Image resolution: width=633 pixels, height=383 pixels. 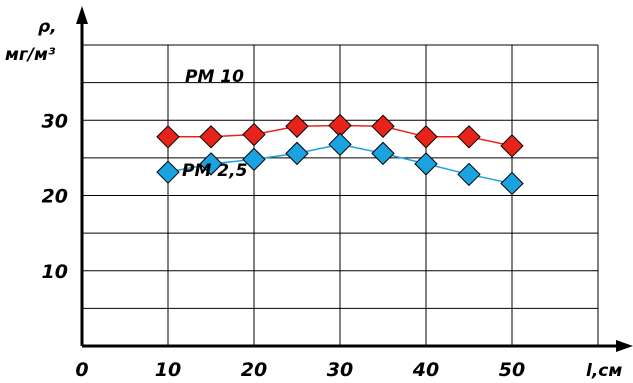 I want to click on x-tick-label: 30, so click(x=340, y=370).